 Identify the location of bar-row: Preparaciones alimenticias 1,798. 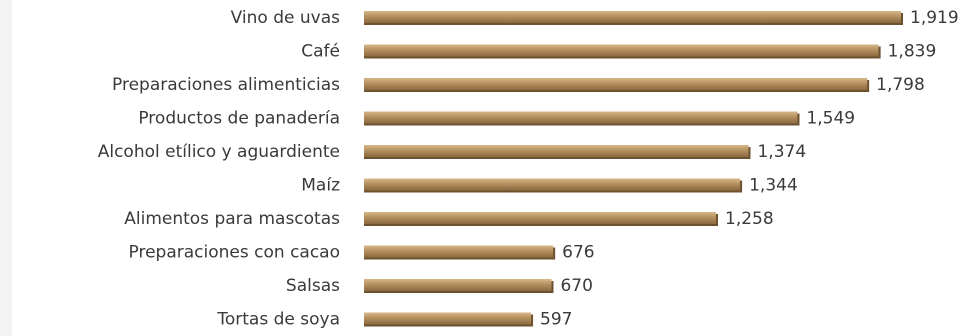
(518, 85).